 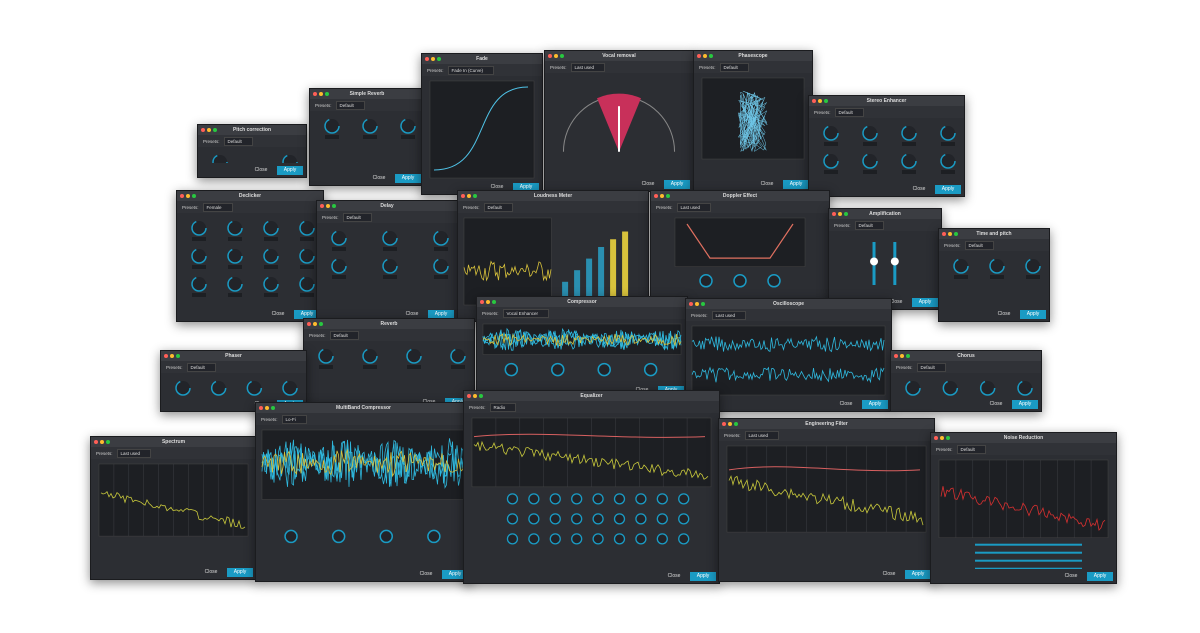 I want to click on preset-select: Vocal Enhancer, so click(x=526, y=313).